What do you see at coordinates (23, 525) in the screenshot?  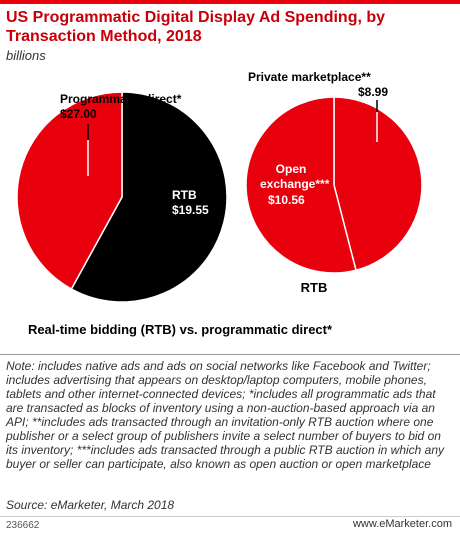 I see `chart-id: 236662` at bounding box center [23, 525].